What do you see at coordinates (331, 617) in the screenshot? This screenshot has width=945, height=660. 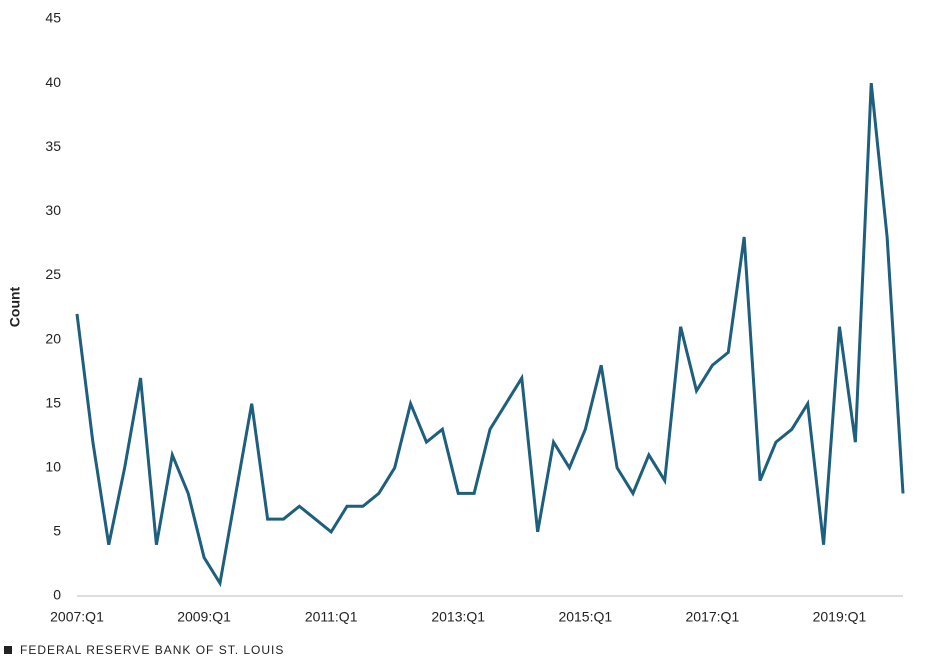 I see `x-tick-label: 2011:Q1` at bounding box center [331, 617].